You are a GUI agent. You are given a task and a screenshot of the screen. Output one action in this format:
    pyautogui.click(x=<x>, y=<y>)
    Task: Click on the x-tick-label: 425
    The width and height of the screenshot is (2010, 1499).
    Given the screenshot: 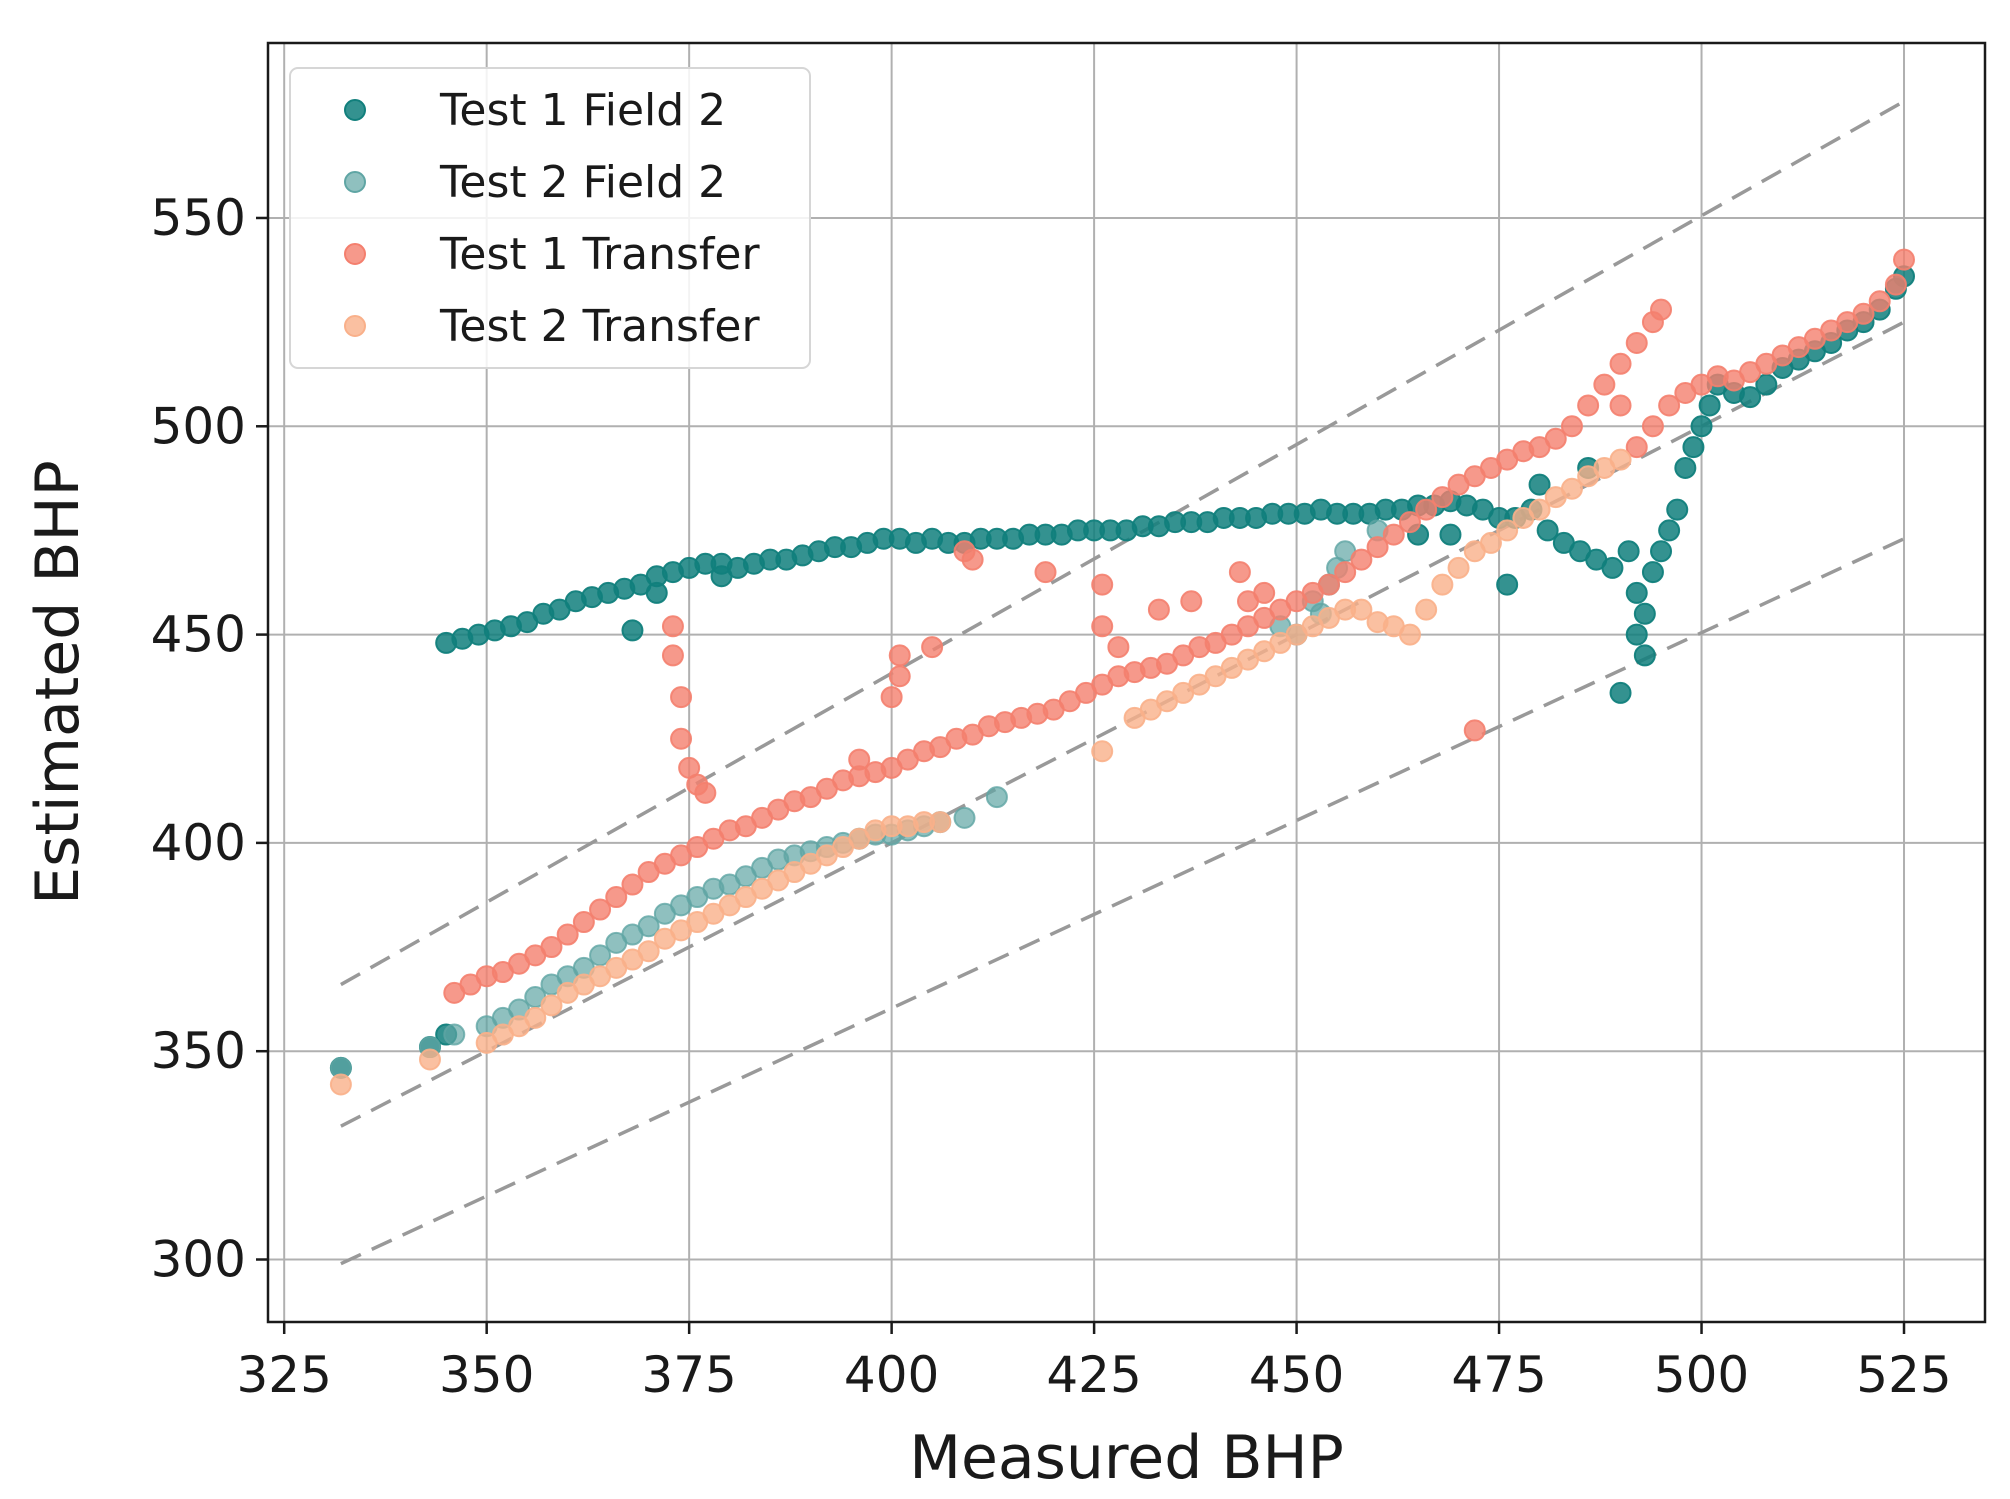 What is the action you would take?
    pyautogui.click(x=1093, y=1375)
    